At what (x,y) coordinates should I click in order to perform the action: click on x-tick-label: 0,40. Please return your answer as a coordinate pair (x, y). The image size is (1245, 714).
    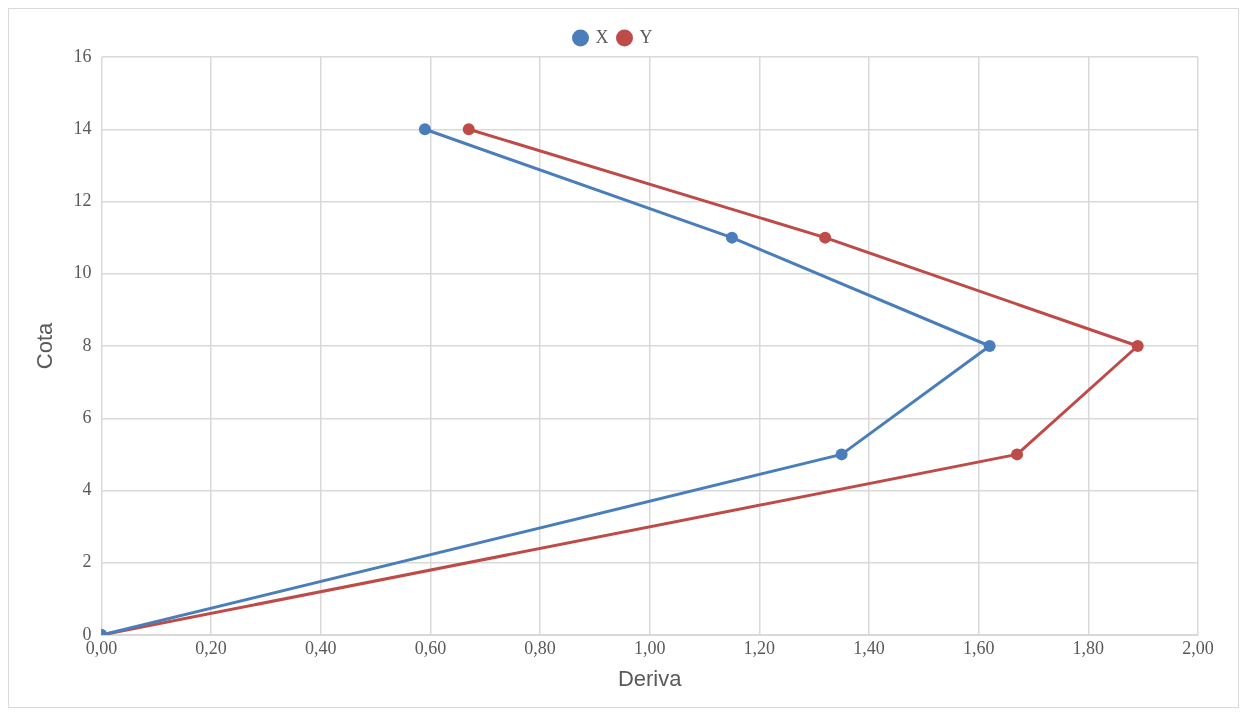
    Looking at the image, I should click on (320, 647).